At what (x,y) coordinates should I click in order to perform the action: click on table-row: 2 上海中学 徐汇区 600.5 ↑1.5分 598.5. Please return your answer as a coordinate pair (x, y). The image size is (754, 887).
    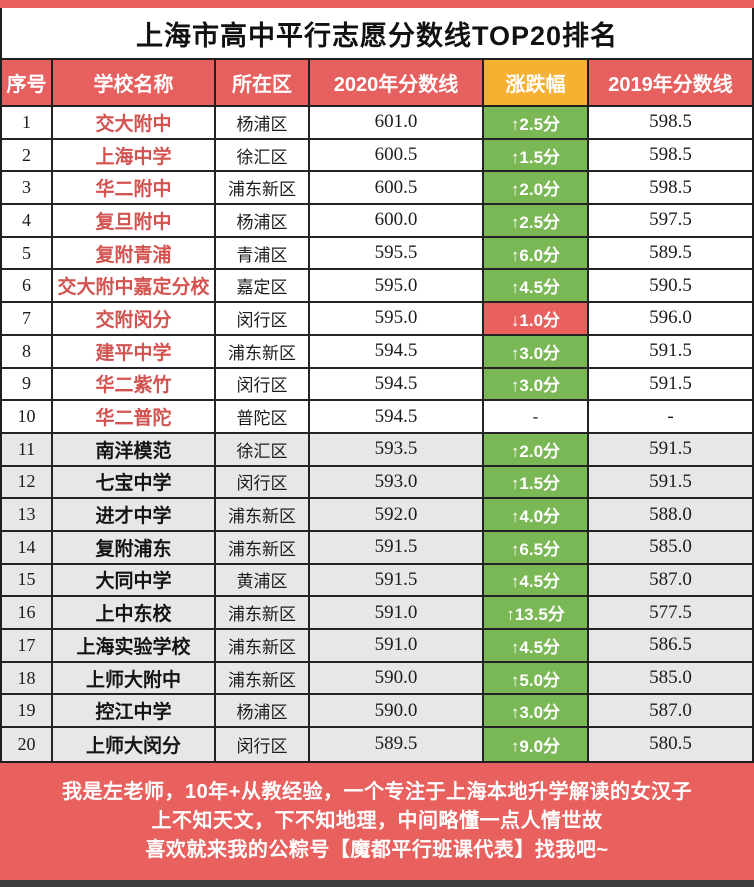
    Looking at the image, I should click on (377, 156).